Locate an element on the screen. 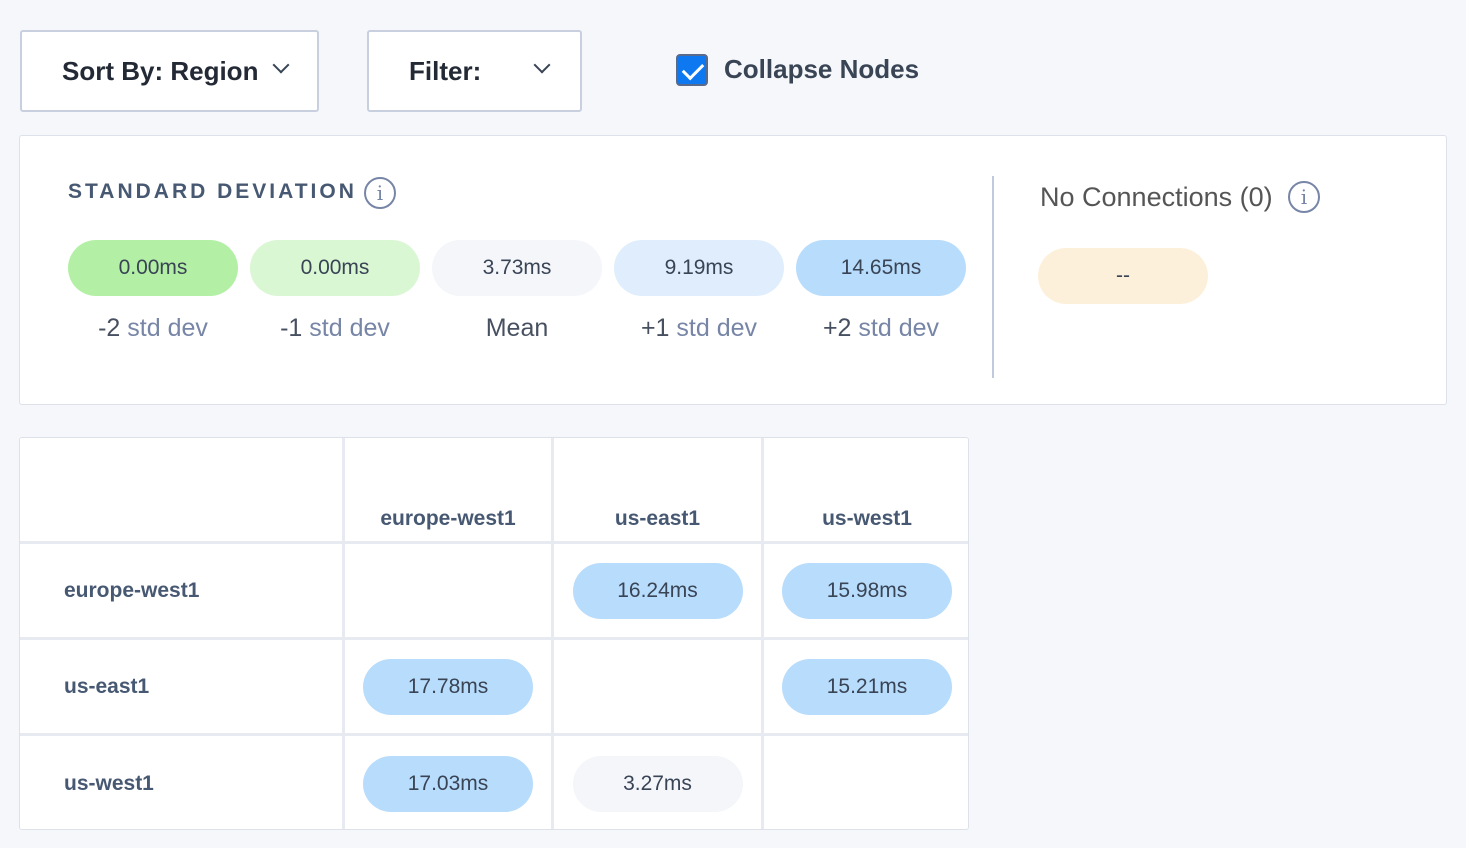 The height and width of the screenshot is (848, 1466). collapse-nodes-label: Collapse Nodes is located at coordinates (822, 69).